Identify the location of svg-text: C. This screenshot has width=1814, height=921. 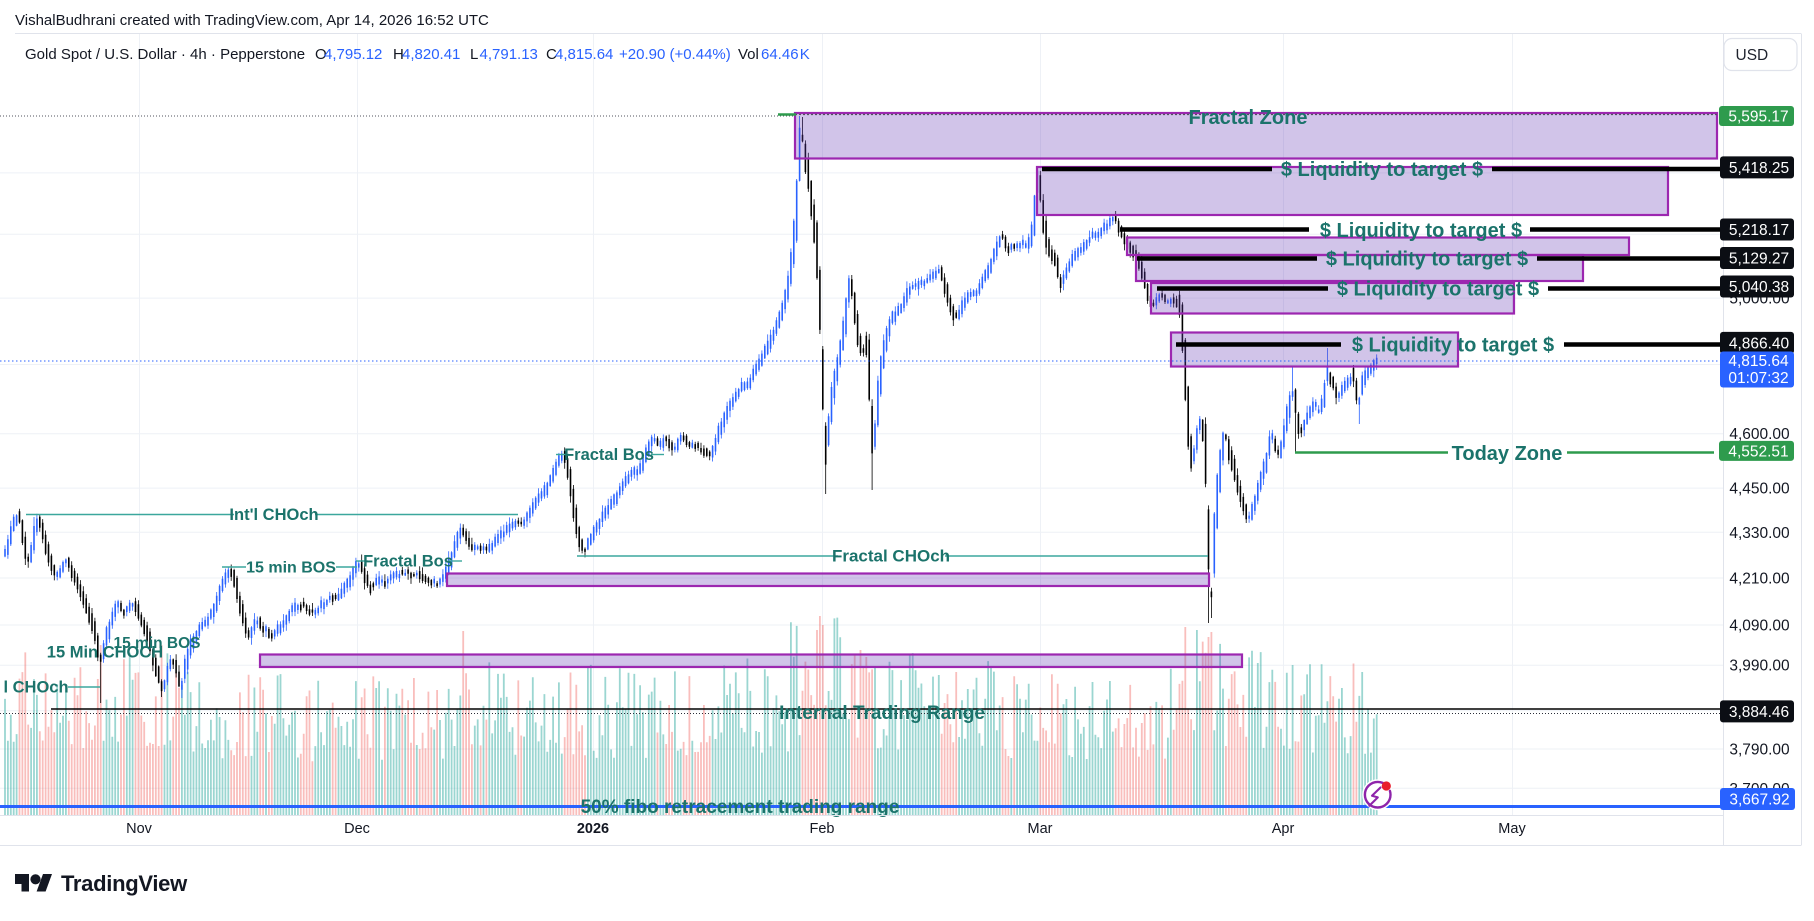
(551, 54).